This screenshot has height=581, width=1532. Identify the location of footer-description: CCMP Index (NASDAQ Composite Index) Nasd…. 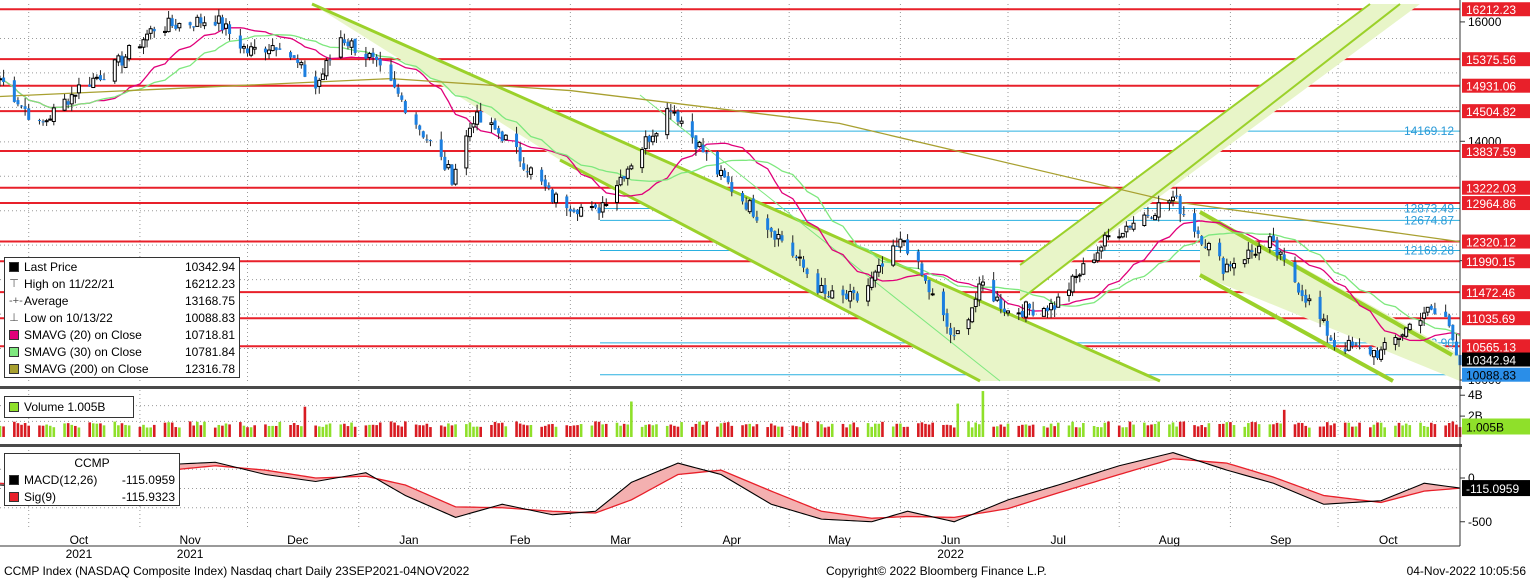
(237, 571).